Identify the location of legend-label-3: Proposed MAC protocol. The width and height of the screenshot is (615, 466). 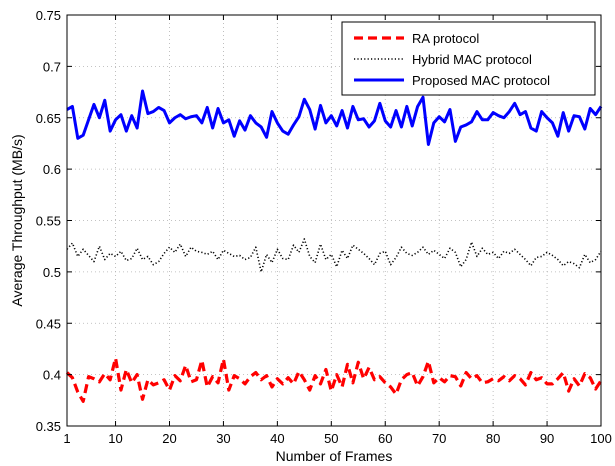
(481, 80).